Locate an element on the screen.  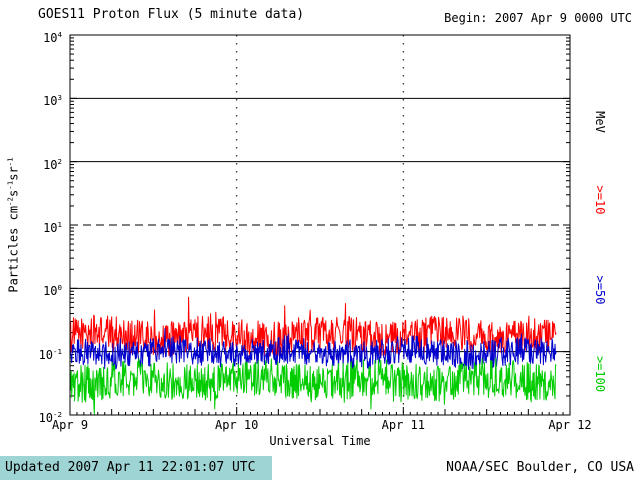
series-label-ge10: >=10 is located at coordinates (600, 200).